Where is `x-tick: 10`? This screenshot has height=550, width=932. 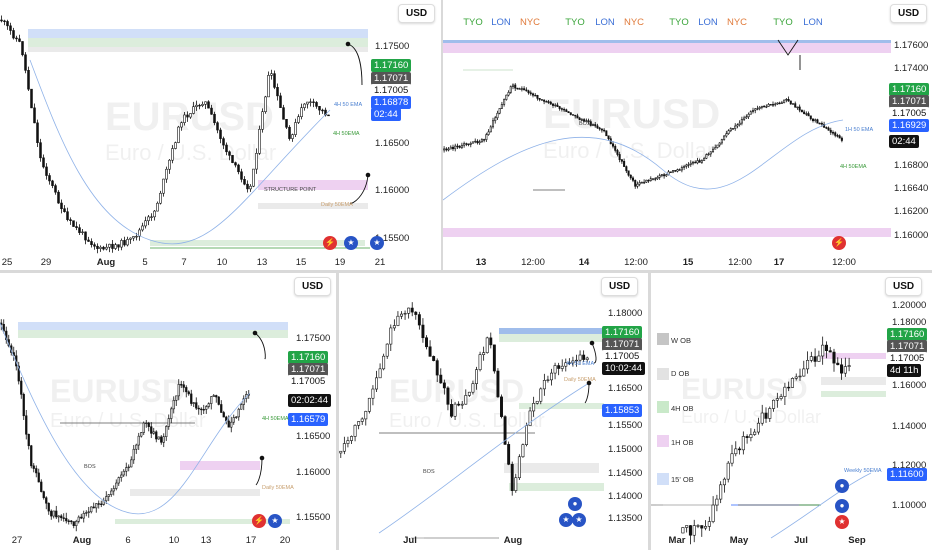
x-tick: 10 is located at coordinates (222, 262).